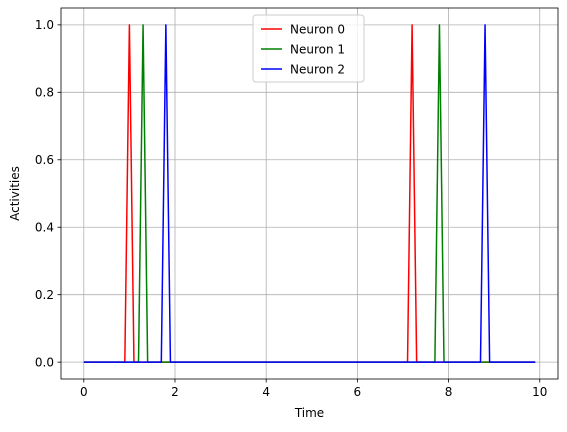 This screenshot has width=567, height=432. I want to click on x-axis-label: Time, so click(309, 413).